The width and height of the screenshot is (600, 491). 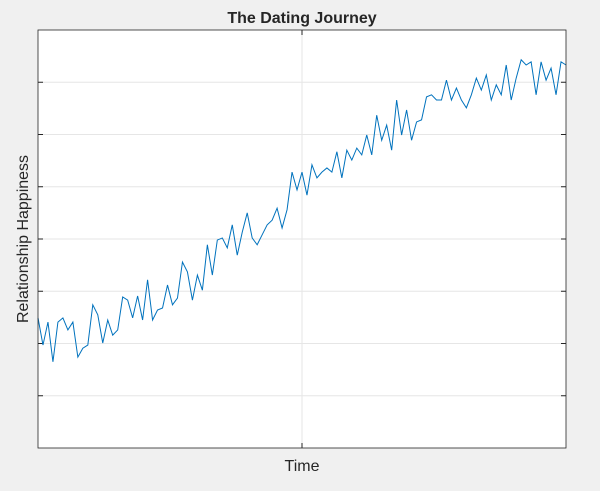 I want to click on chart-title: The Dating Journey, so click(x=301, y=18).